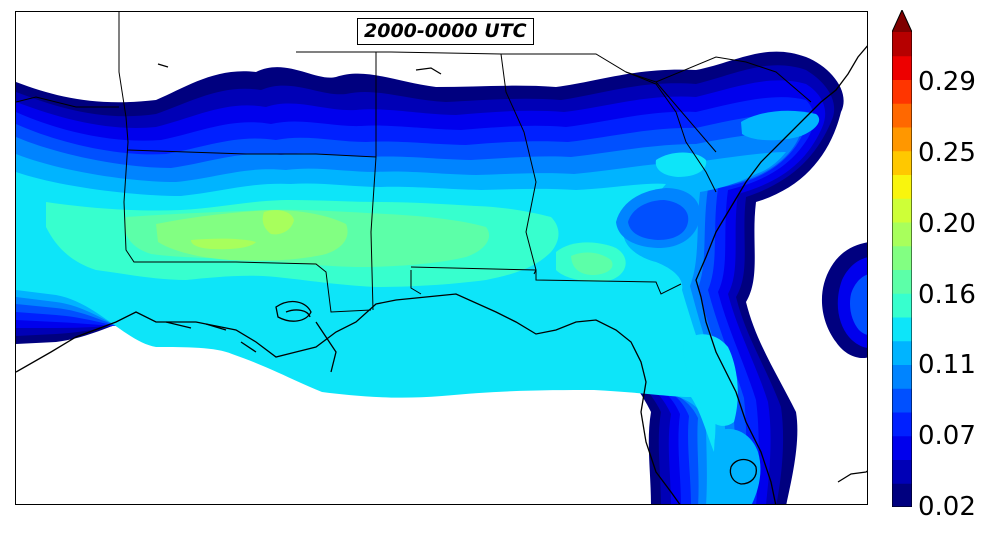 The width and height of the screenshot is (990, 533). What do you see at coordinates (211, 337) in the screenshot?
I see `coastline-islands` at bounding box center [211, 337].